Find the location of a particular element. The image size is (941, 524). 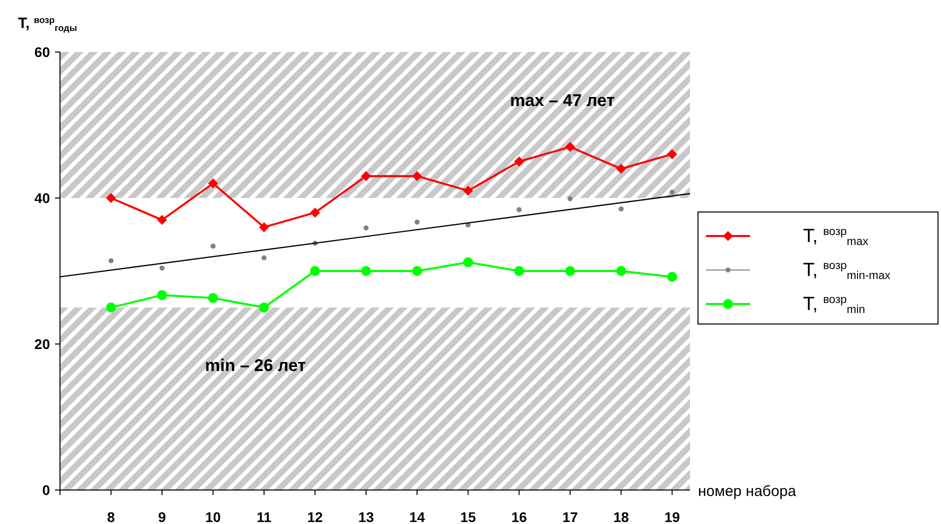

x-tick-label: 8 is located at coordinates (111, 516).